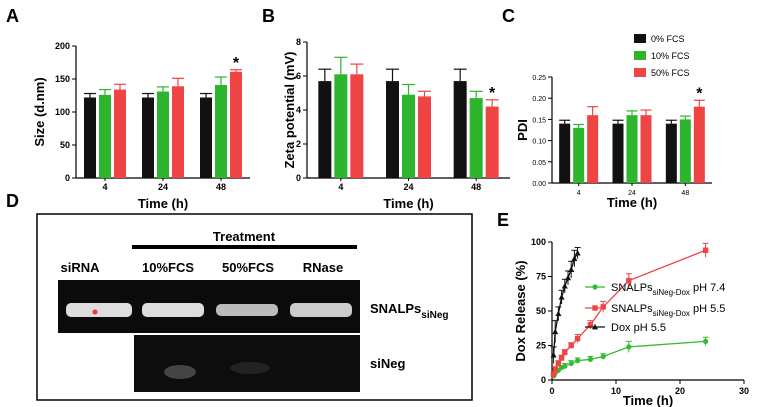 Image resolution: width=778 pixels, height=407 pixels. What do you see at coordinates (298, 110) in the screenshot?
I see `y-tick-label: 4` at bounding box center [298, 110].